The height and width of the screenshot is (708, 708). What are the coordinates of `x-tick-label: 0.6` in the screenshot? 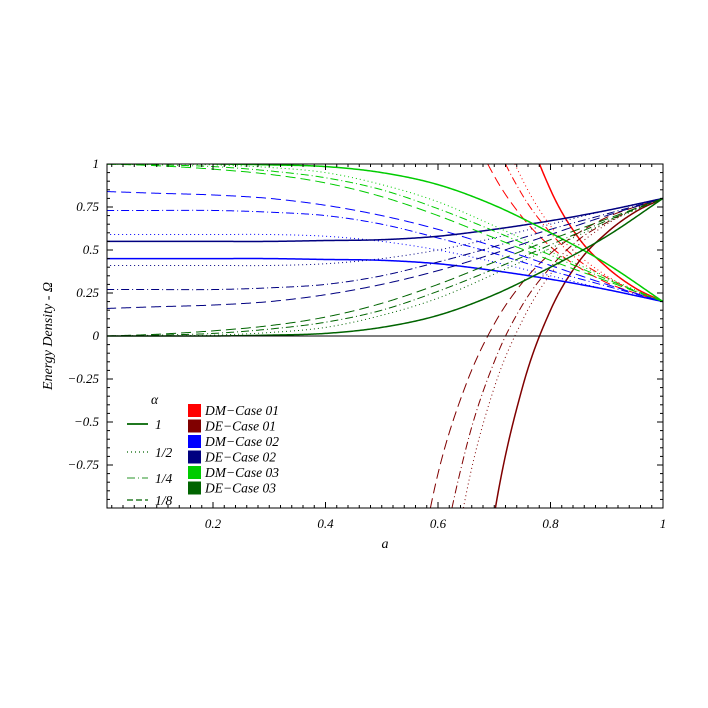 It's located at (438, 523).